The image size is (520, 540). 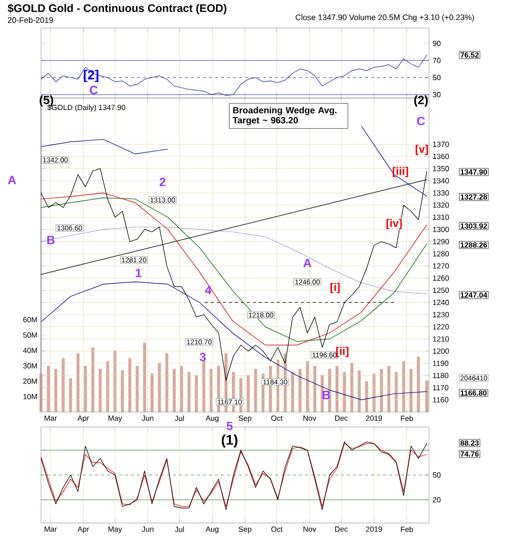 What do you see at coordinates (163, 182) in the screenshot?
I see `annotation: 2` at bounding box center [163, 182].